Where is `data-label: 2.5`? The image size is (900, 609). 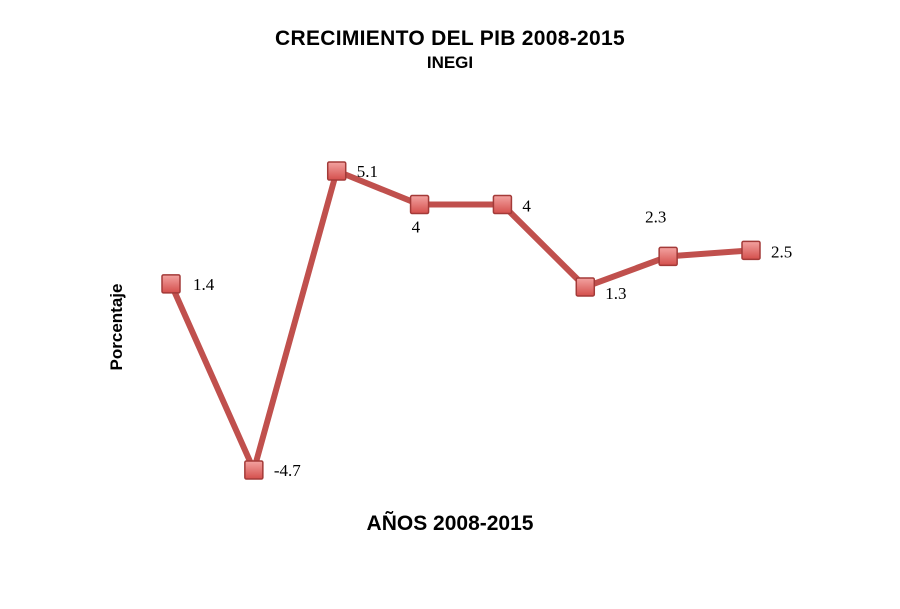
data-label: 2.5 is located at coordinates (781, 251).